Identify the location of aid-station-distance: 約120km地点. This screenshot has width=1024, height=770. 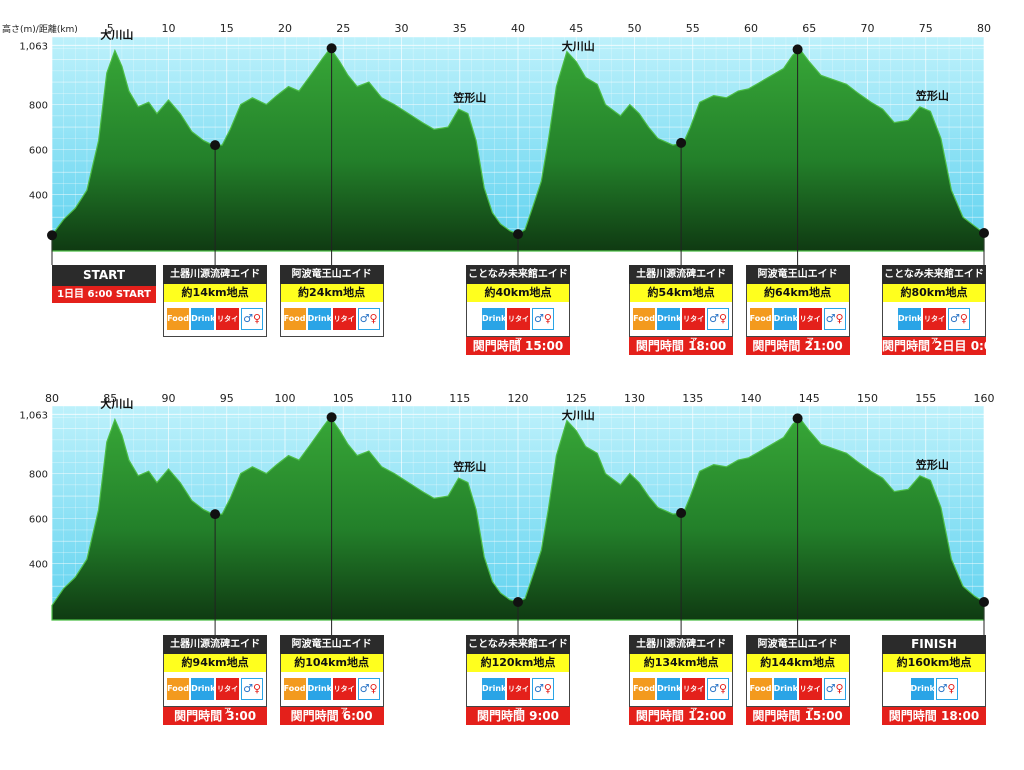
(518, 663).